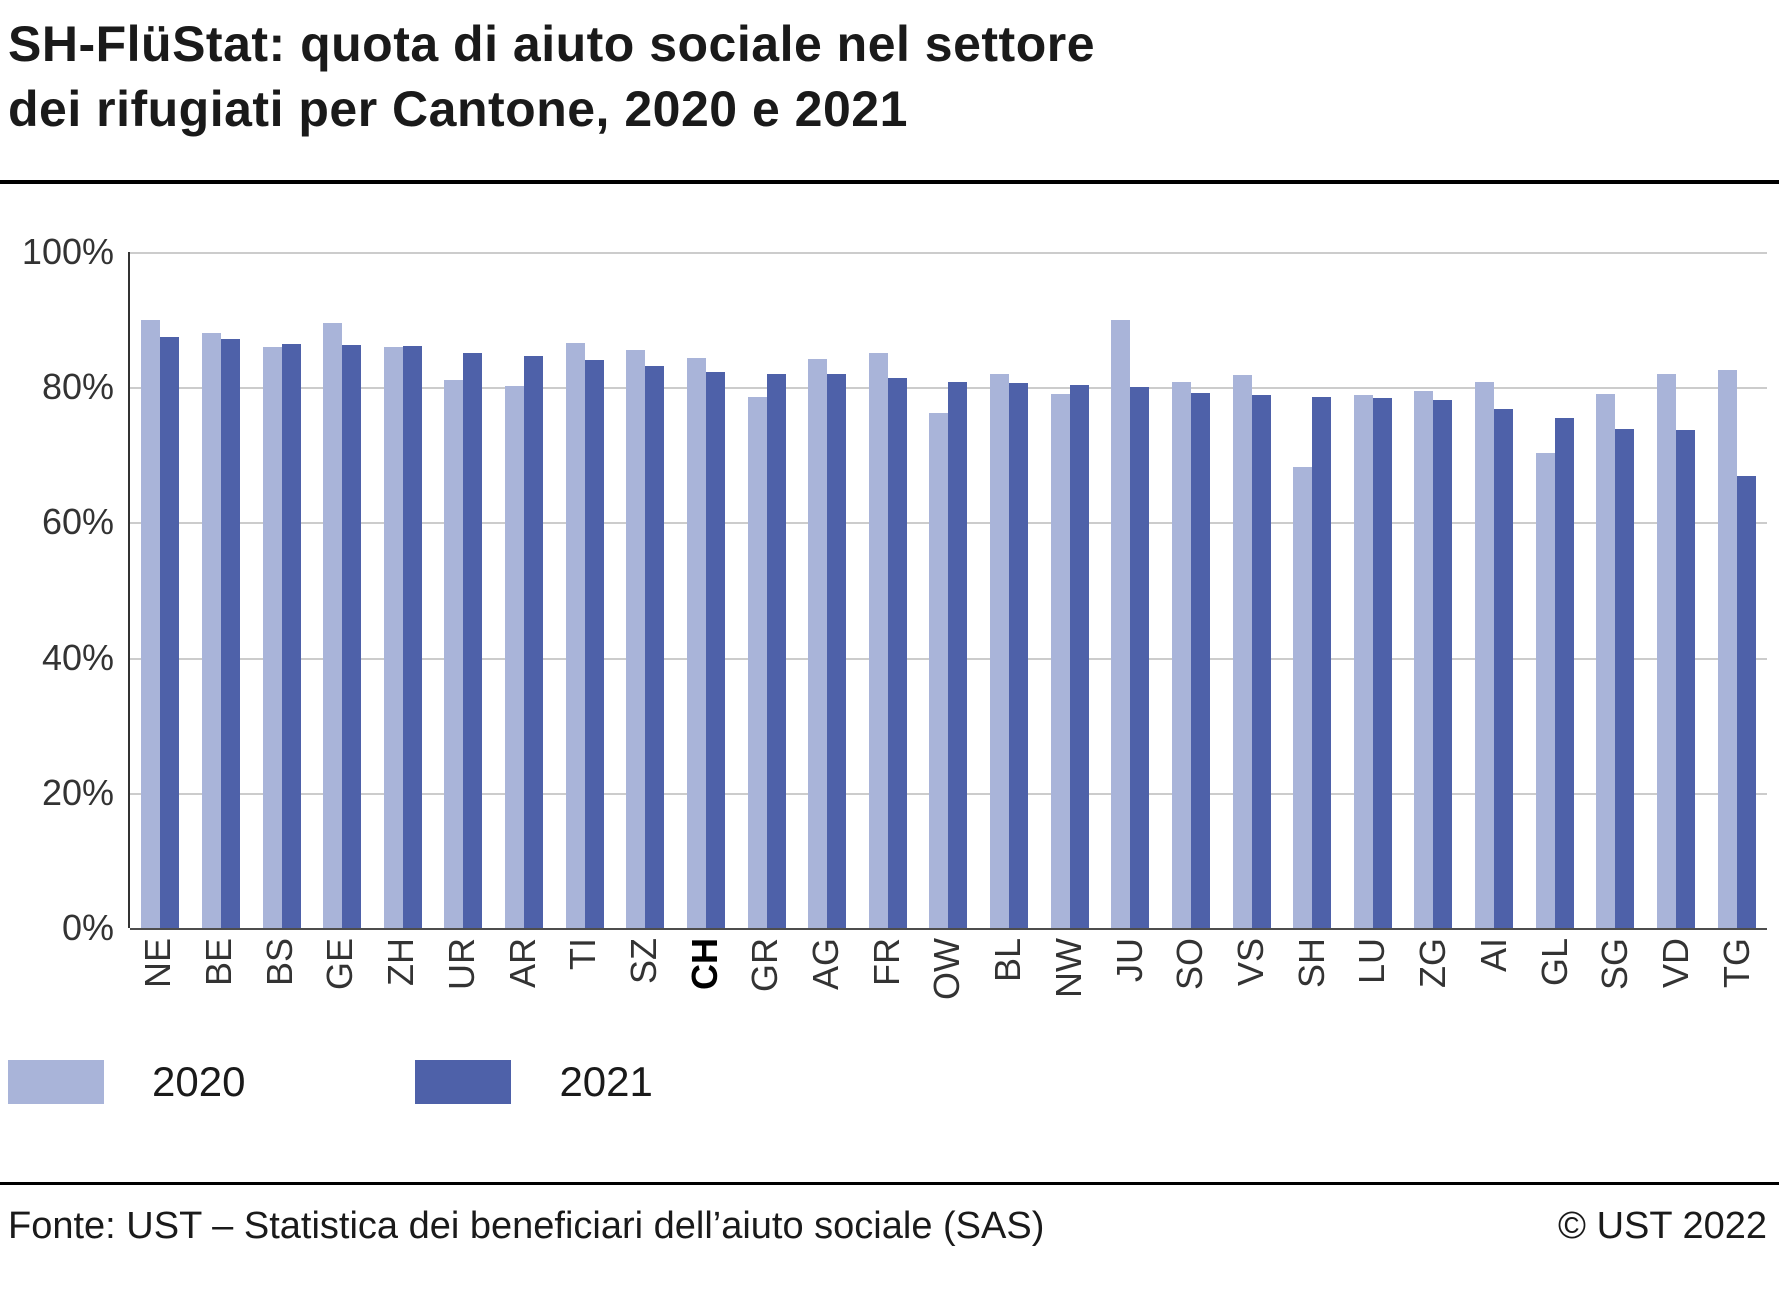 The width and height of the screenshot is (1779, 1306). What do you see at coordinates (1615, 590) in the screenshot?
I see `bar-group-SG` at bounding box center [1615, 590].